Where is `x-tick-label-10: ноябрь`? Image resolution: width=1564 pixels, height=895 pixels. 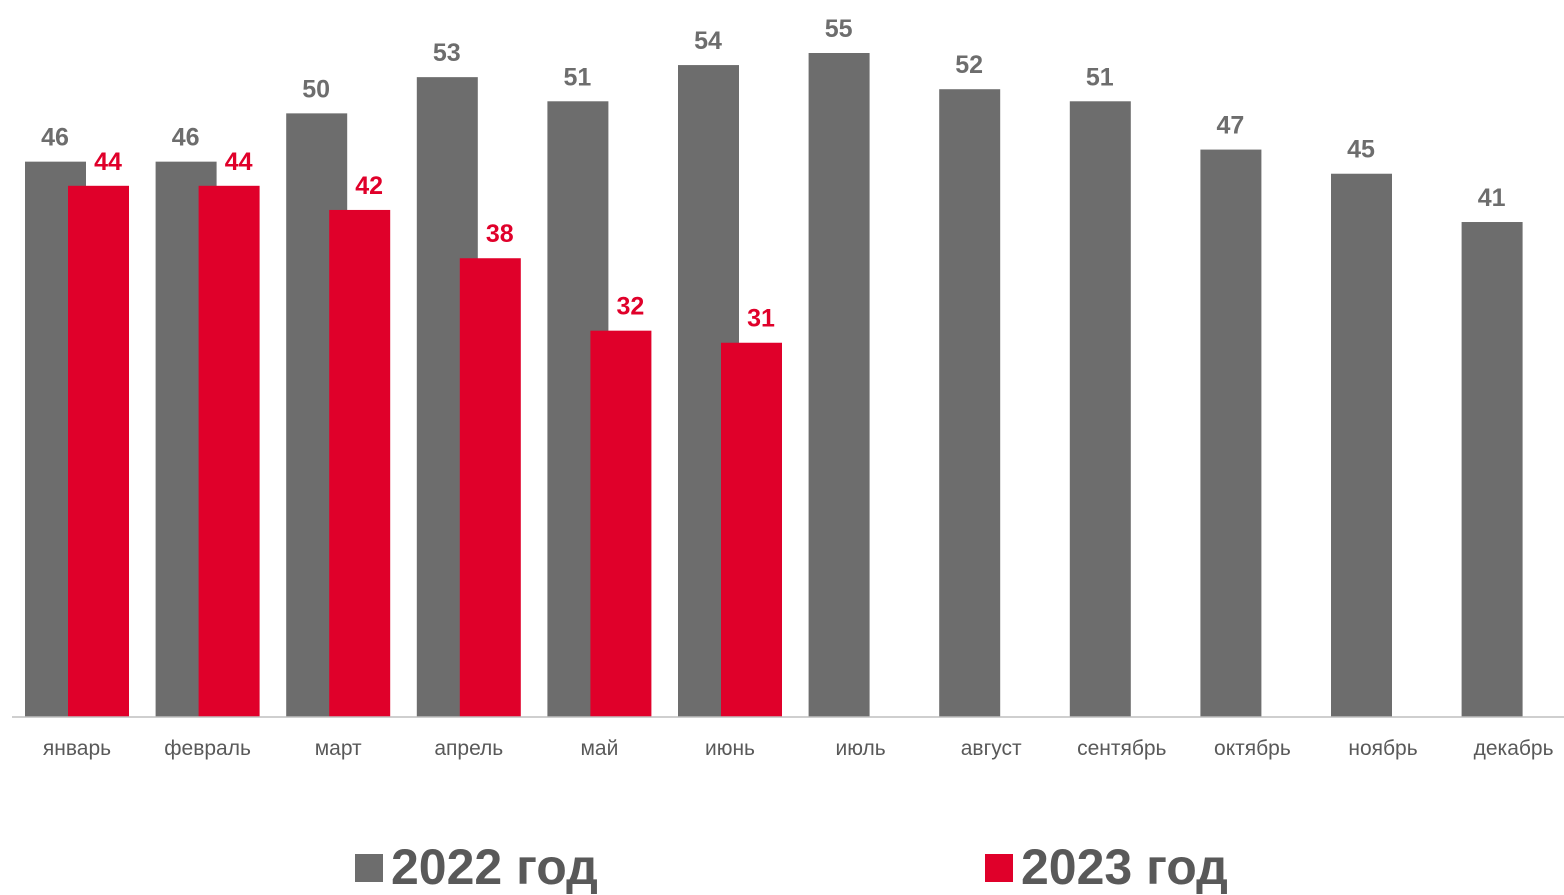 x-tick-label-10: ноябрь is located at coordinates (1382, 748).